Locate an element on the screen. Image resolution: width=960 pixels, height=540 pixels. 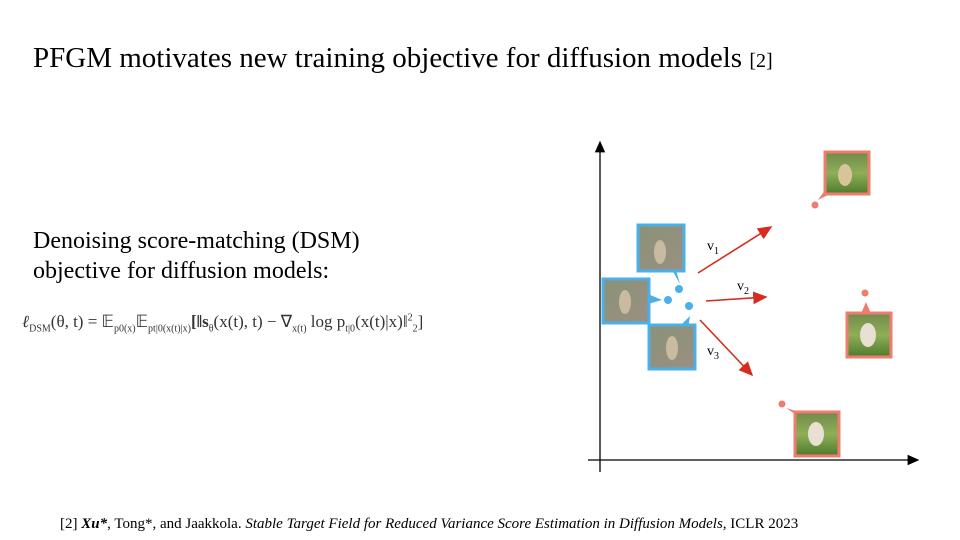
label-index: 2 is located at coordinates (746, 291).